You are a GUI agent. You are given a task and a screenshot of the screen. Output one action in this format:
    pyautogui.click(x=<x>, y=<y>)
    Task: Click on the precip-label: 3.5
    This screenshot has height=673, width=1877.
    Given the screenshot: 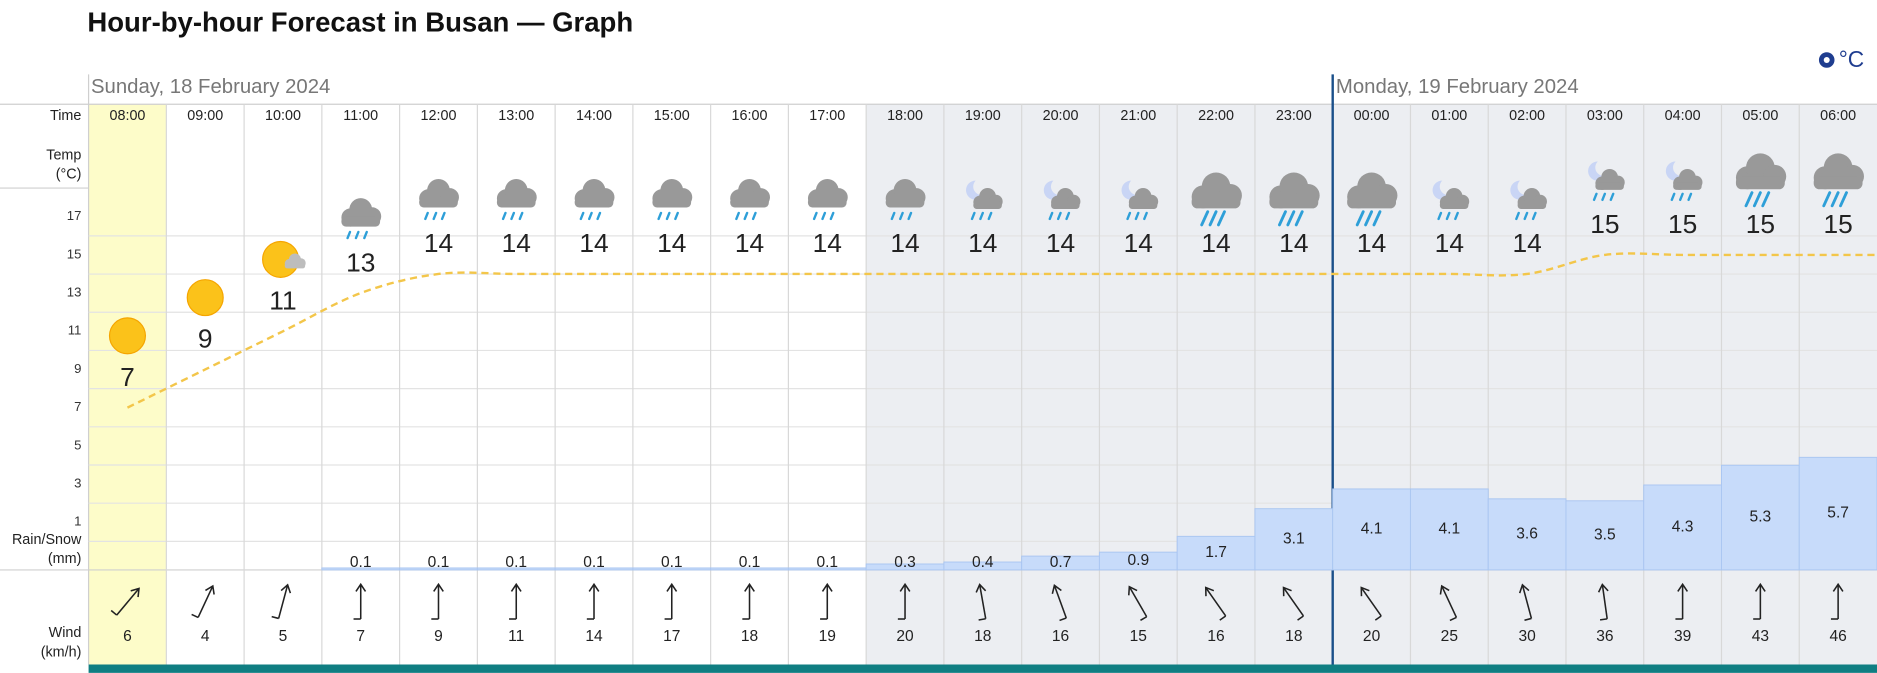 What is the action you would take?
    pyautogui.click(x=1605, y=534)
    